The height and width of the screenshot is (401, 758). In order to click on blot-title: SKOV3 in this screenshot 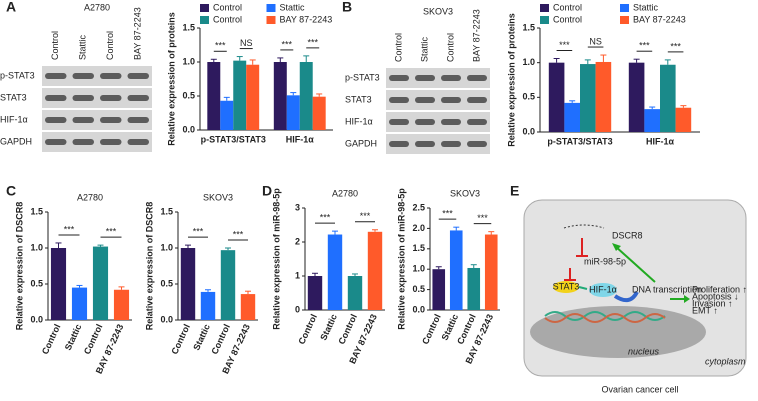, I will do `click(438, 11)`.